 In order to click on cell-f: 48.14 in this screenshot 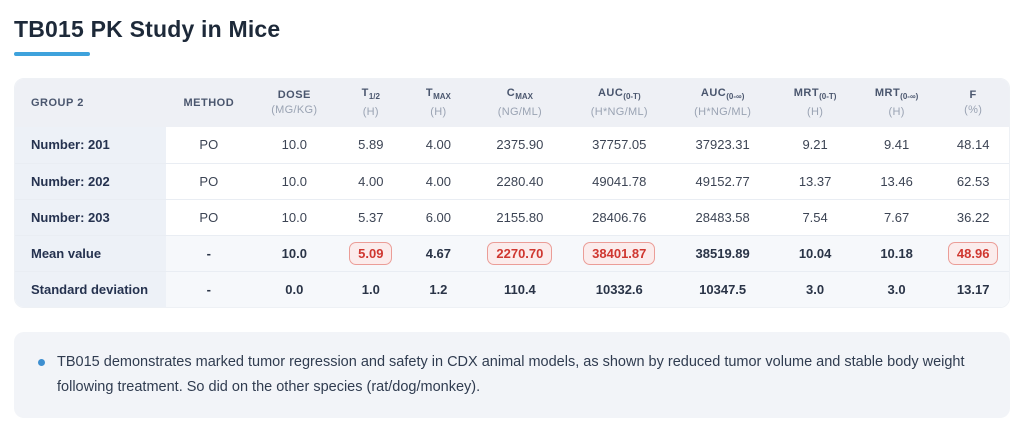, I will do `click(973, 145)`.